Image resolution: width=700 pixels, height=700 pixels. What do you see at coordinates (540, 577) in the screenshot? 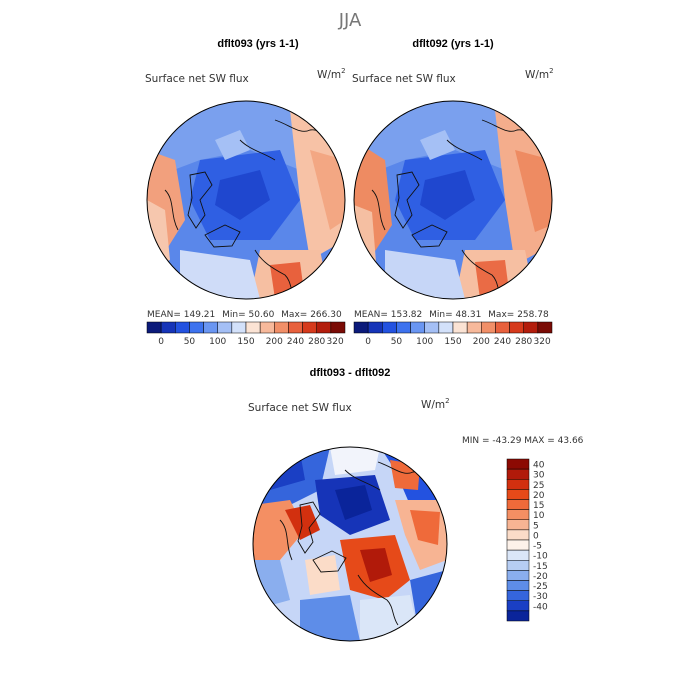
I see `colorbar-tick-label: -20` at bounding box center [540, 577].